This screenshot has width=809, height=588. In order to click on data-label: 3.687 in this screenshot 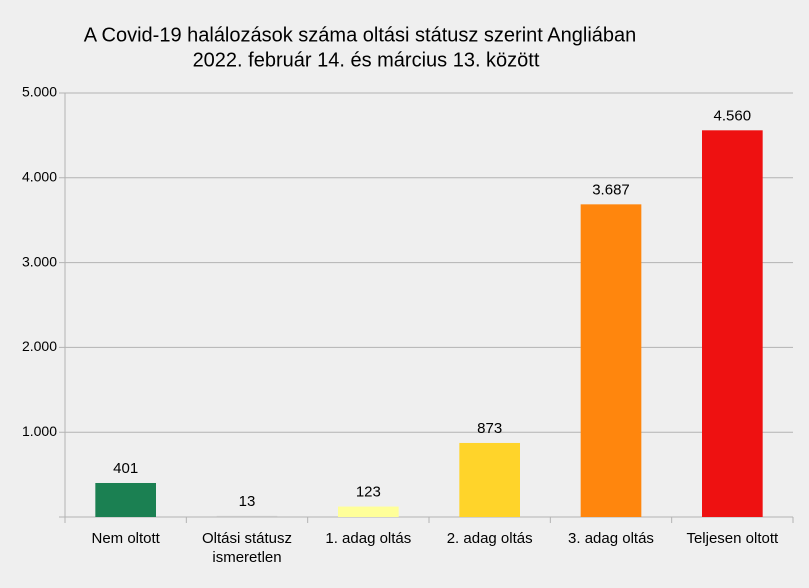, I will do `click(611, 189)`.